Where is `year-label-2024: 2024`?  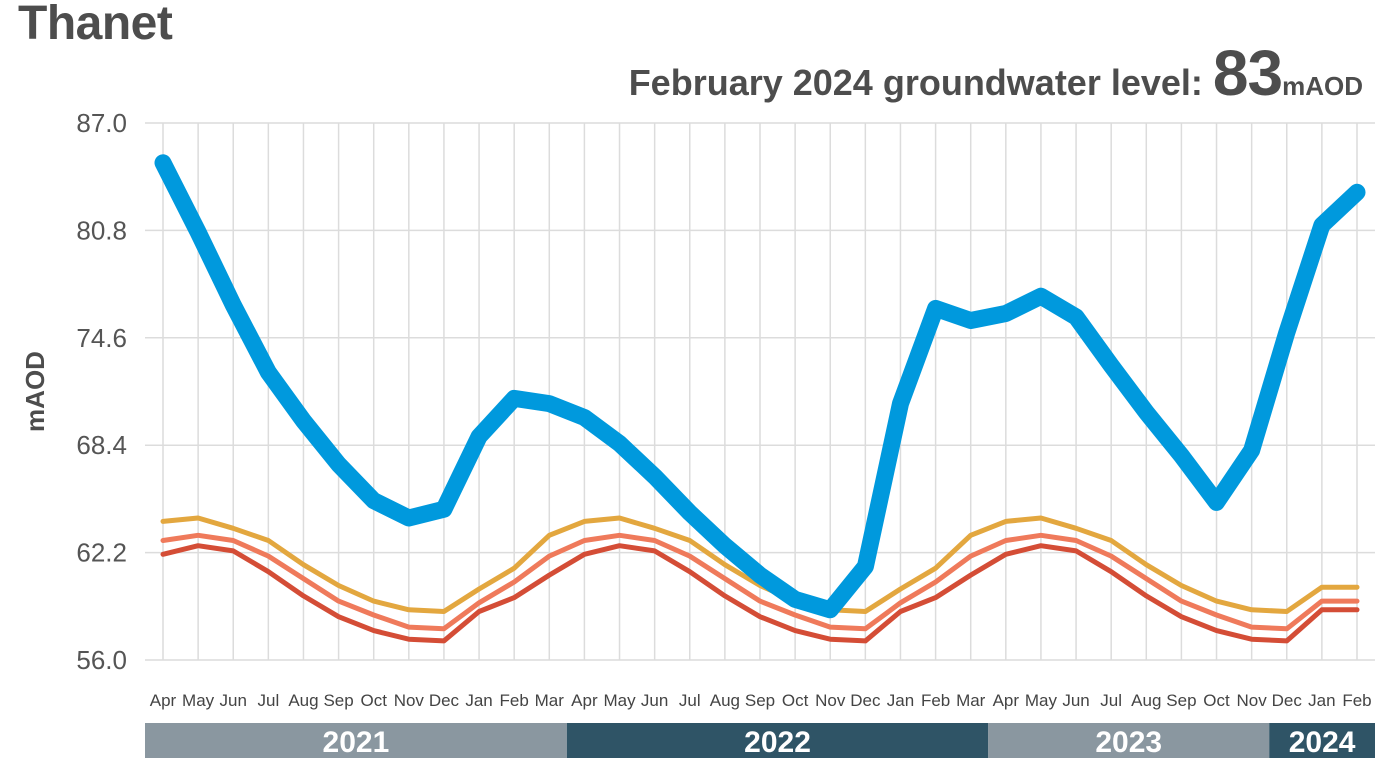
year-label-2024: 2024 is located at coordinates (1322, 742).